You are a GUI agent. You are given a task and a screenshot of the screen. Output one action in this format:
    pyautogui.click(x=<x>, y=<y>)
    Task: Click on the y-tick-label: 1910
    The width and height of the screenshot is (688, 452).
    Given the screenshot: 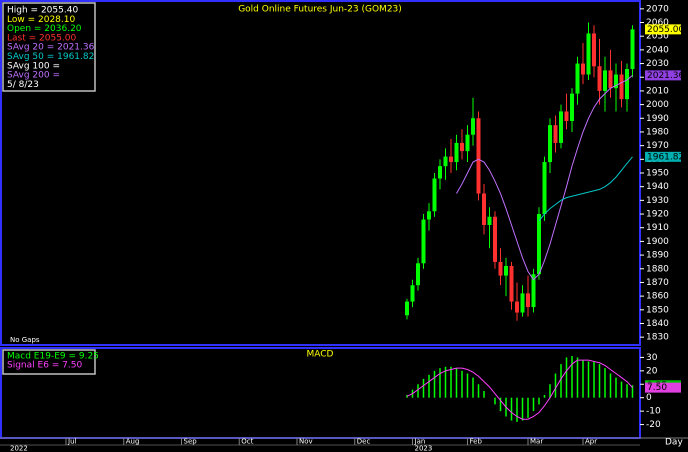 What is the action you would take?
    pyautogui.click(x=657, y=228)
    